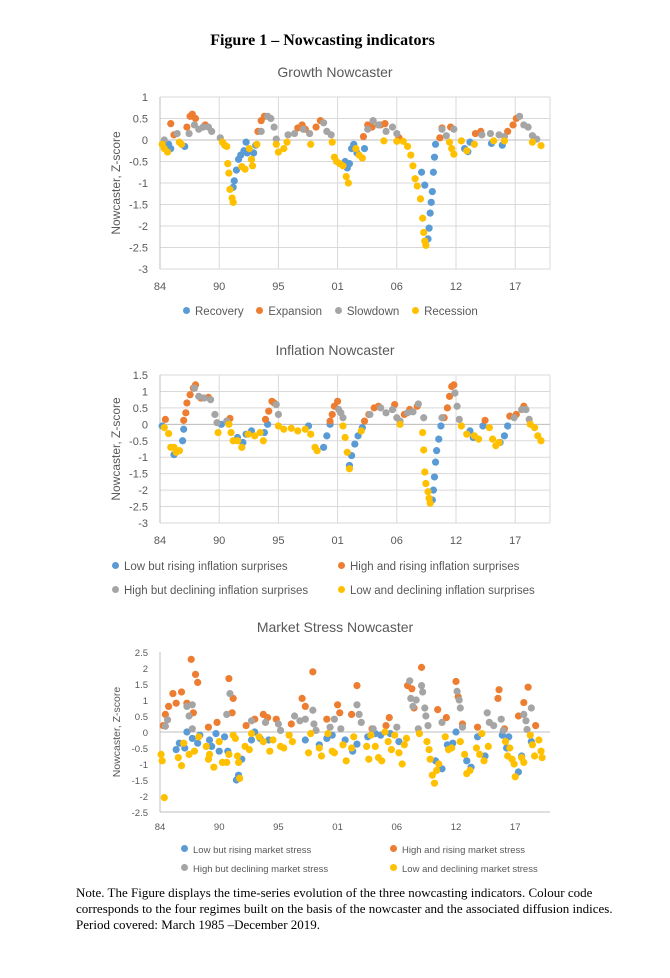 Image resolution: width=670 pixels, height=978 pixels. I want to click on growth-chart-title: Growth Nowcaster, so click(335, 72).